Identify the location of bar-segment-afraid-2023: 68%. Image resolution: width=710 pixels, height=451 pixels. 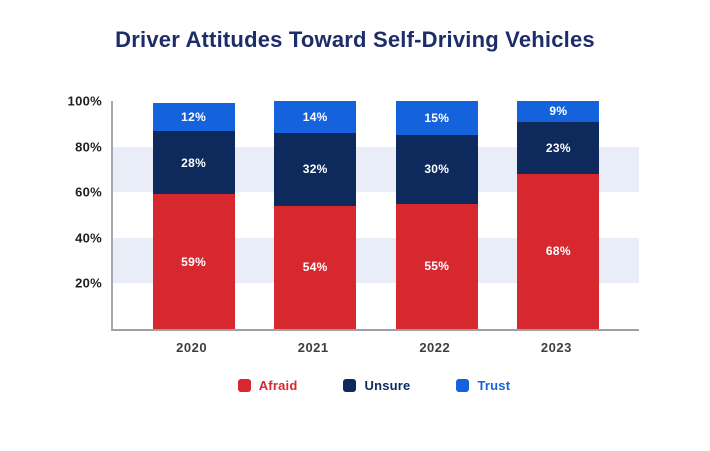
(558, 251).